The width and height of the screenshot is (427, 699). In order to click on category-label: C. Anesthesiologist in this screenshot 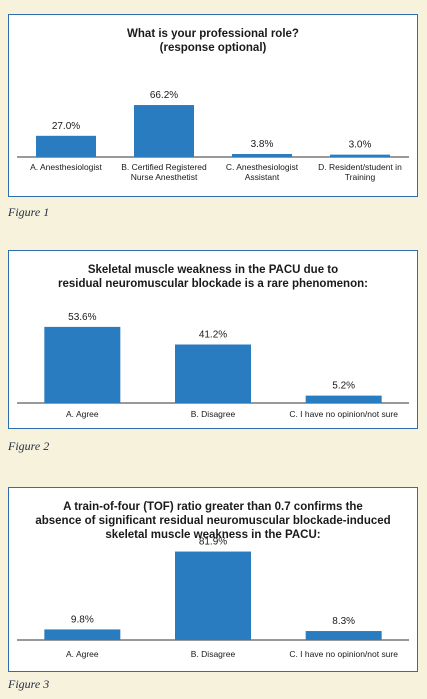, I will do `click(262, 167)`.